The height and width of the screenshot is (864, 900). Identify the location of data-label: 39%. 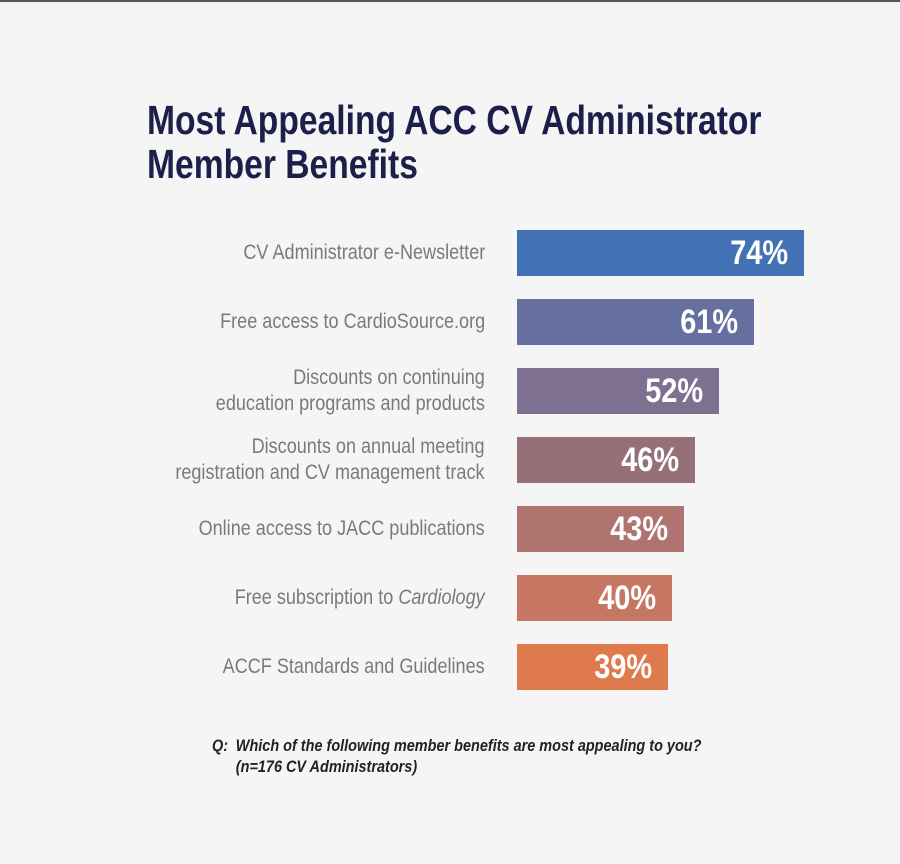
(623, 667).